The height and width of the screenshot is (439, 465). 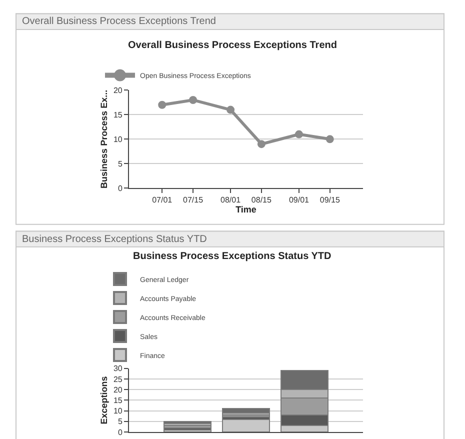 What do you see at coordinates (119, 21) in the screenshot?
I see `text: Overall Business Process Exceptions Trend` at bounding box center [119, 21].